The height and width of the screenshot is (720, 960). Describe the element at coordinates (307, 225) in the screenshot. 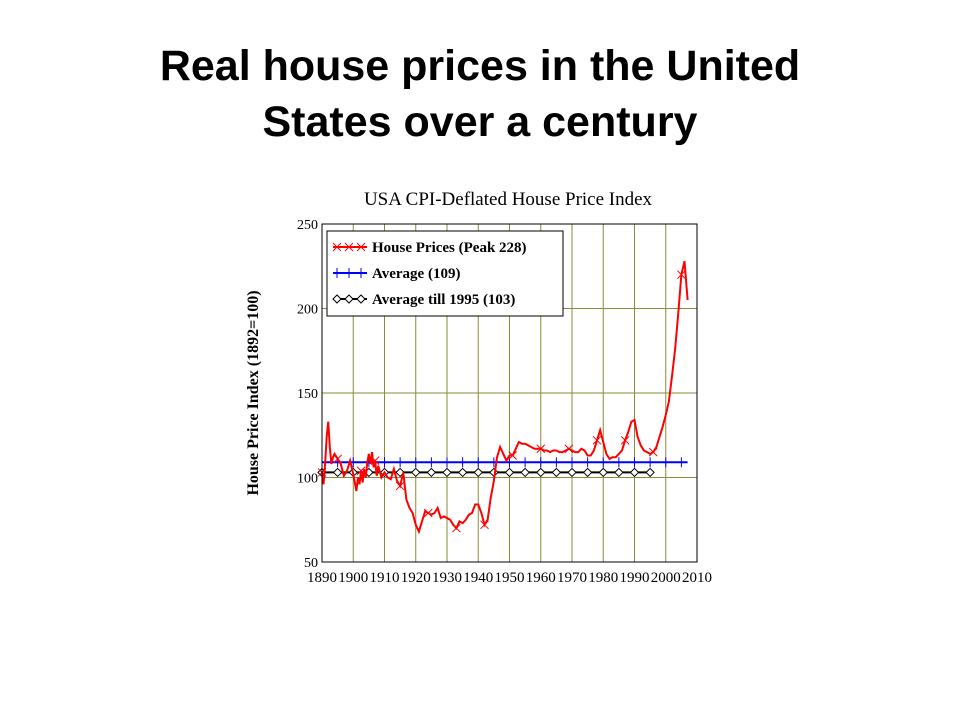

I see `y-tick-label: 250` at that location.